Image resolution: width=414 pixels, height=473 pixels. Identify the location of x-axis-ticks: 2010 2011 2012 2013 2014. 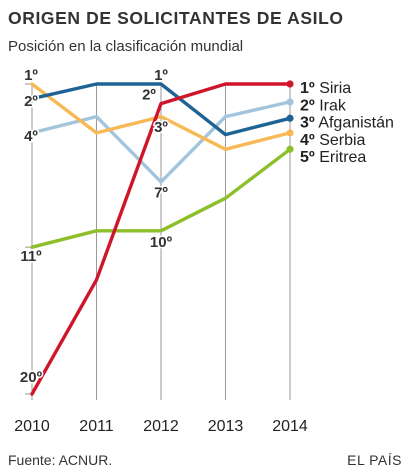
(161, 426).